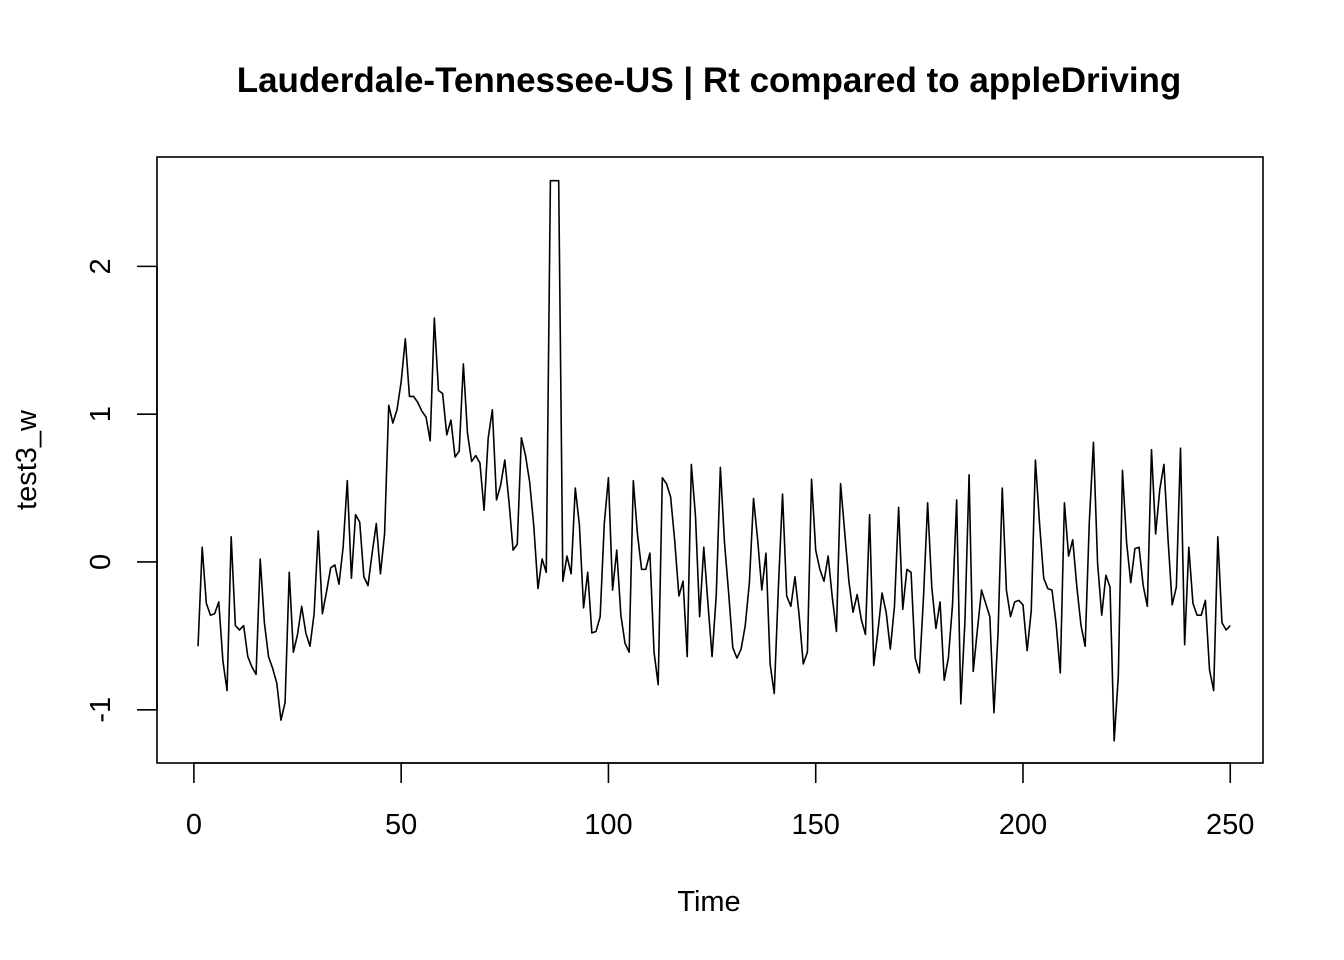  What do you see at coordinates (27, 459) in the screenshot?
I see `y-axis-label: test3_w` at bounding box center [27, 459].